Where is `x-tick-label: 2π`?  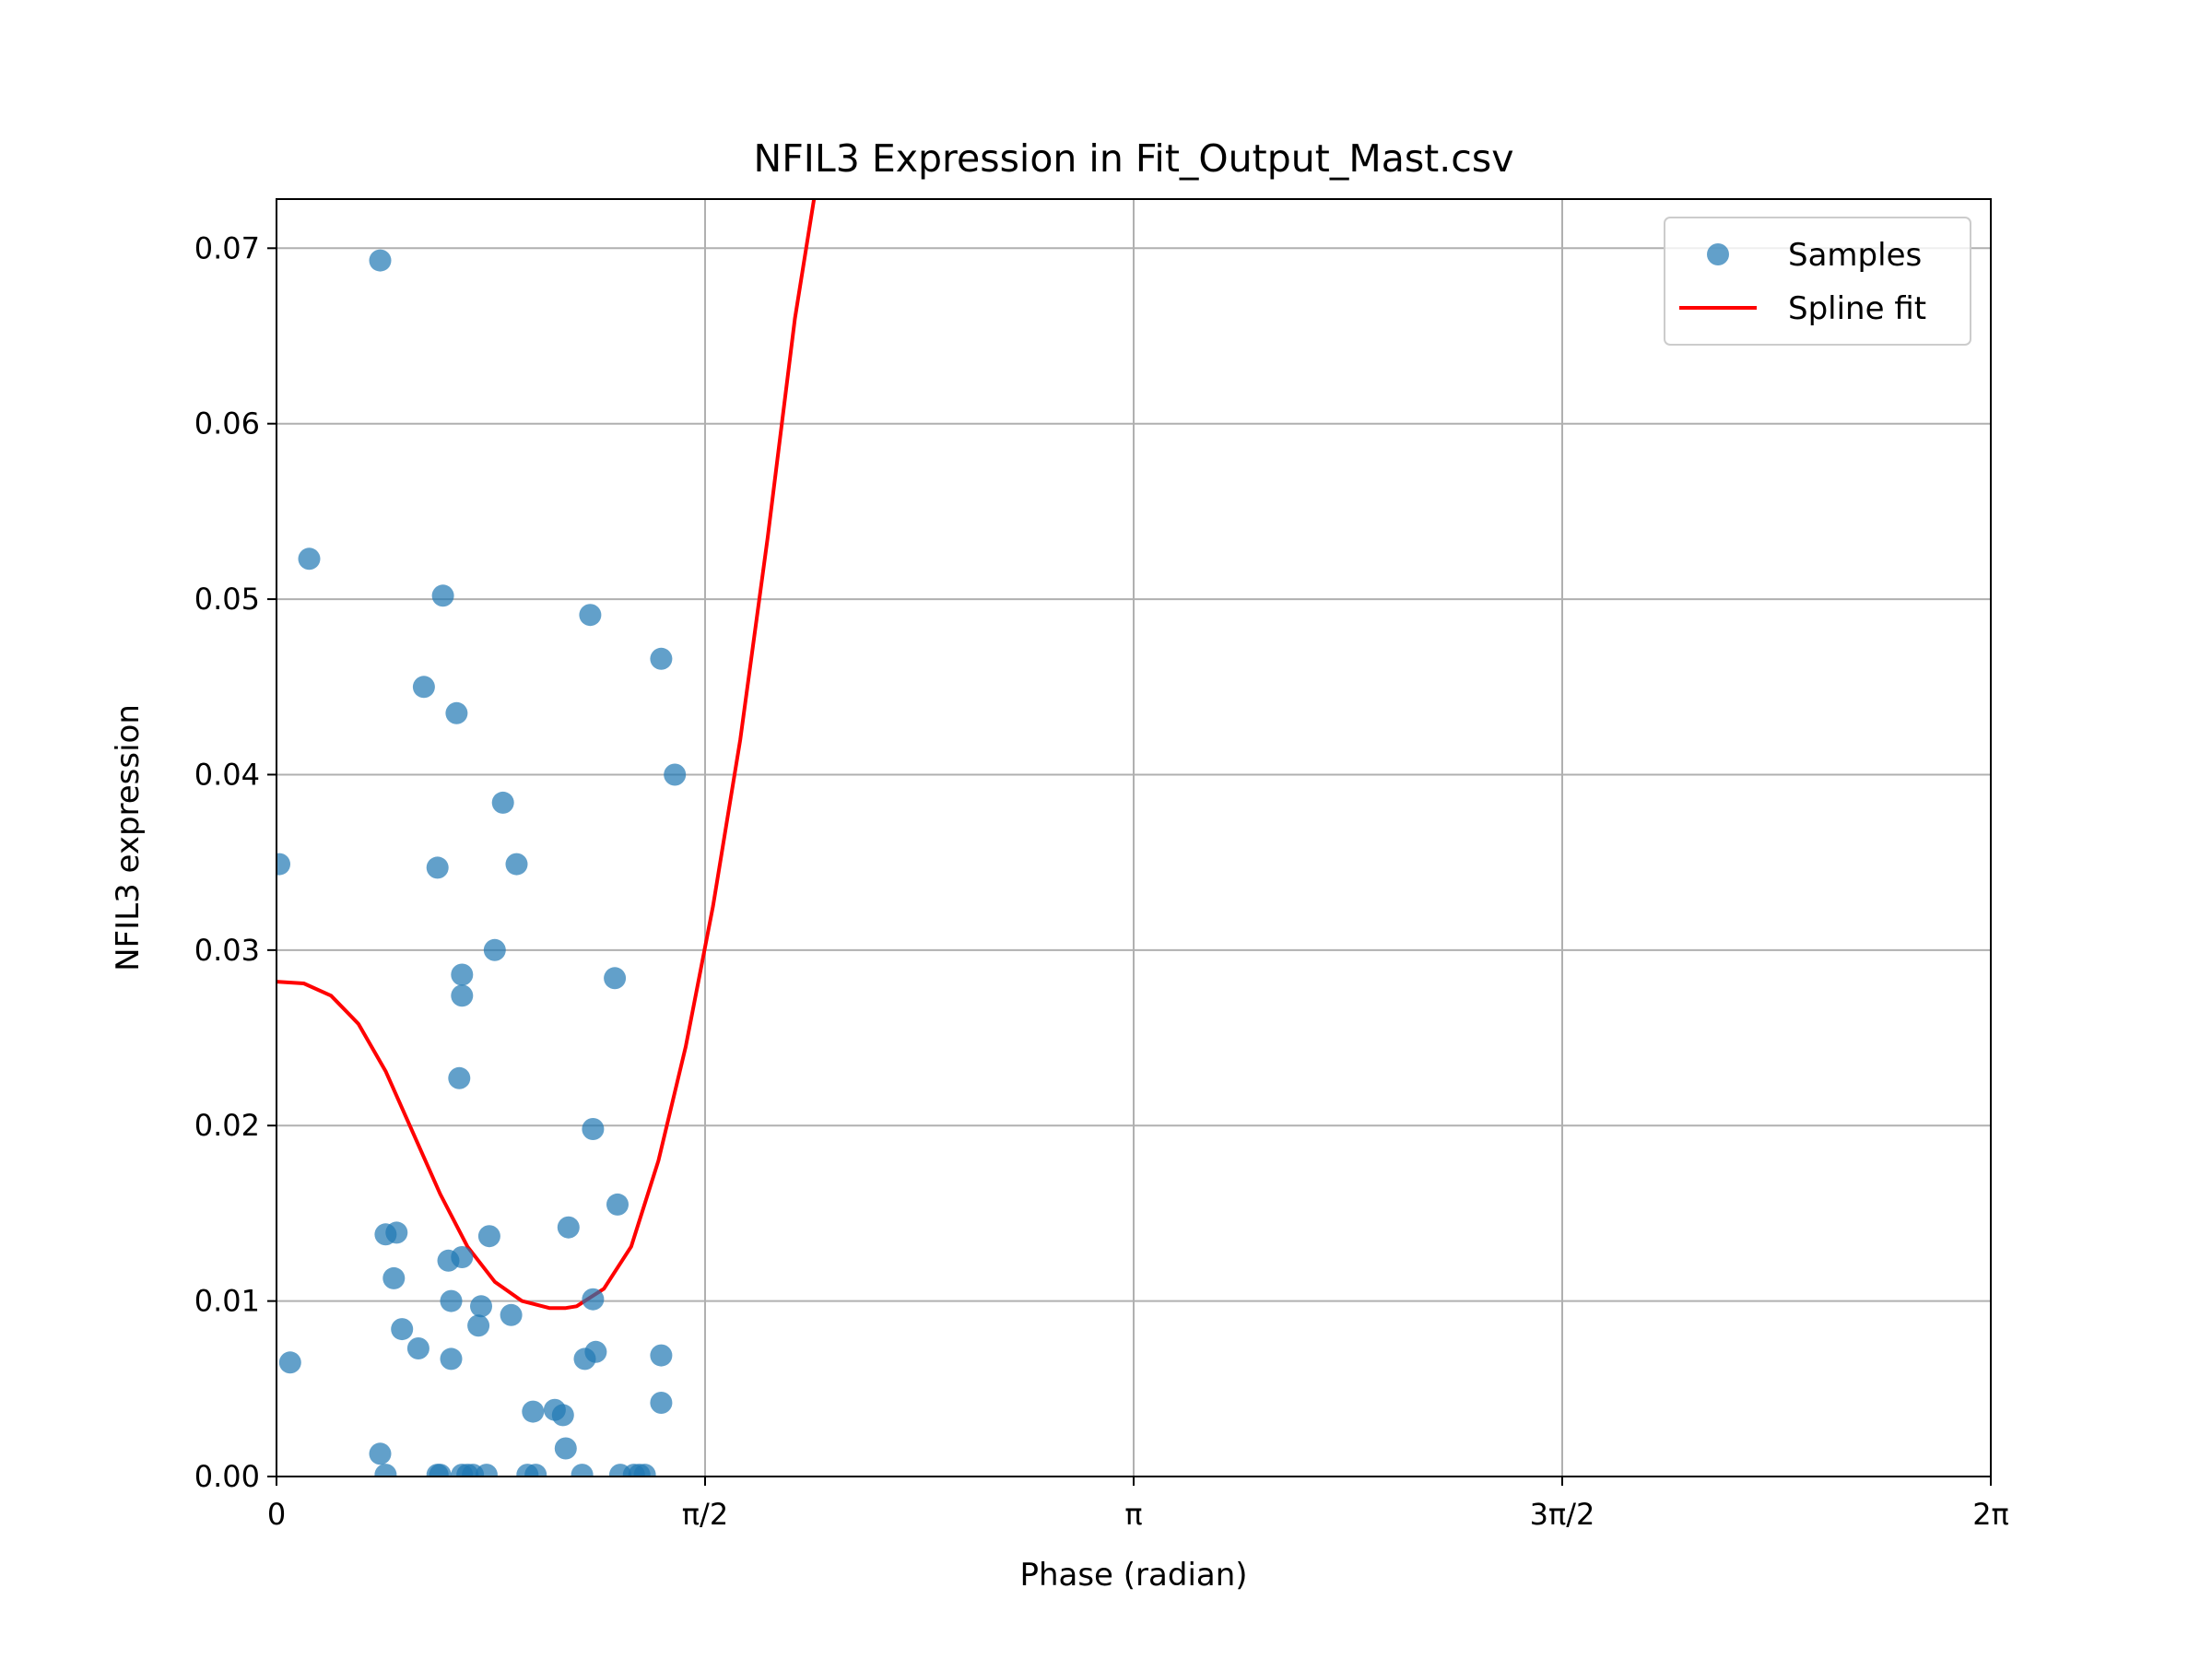 x-tick-label: 2π is located at coordinates (1990, 1514).